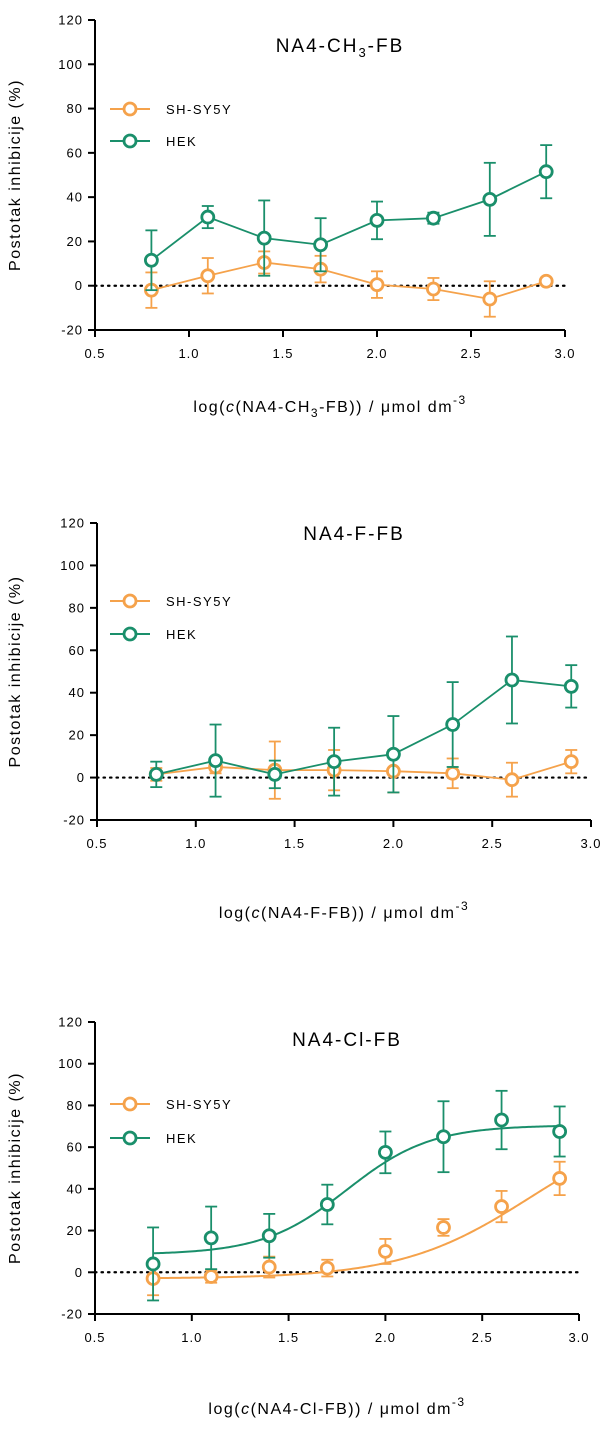  I want to click on x-axis-title: log(c(NA4-Cl-FB)) / μmol dm-3, so click(336, 1406).